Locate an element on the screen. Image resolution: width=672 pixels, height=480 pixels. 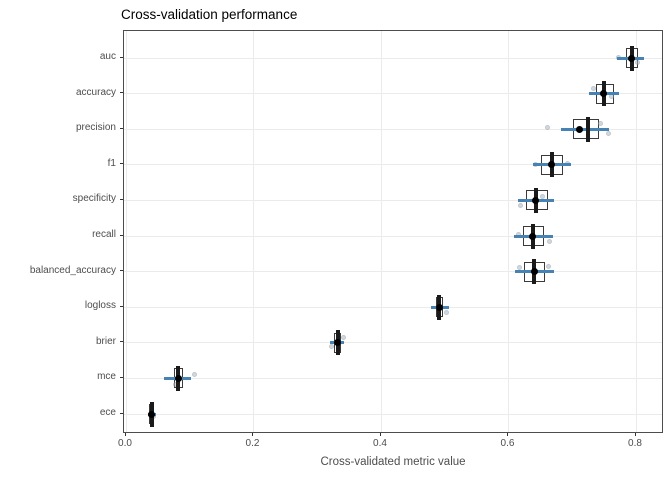
mean-point-f1 is located at coordinates (552, 165).